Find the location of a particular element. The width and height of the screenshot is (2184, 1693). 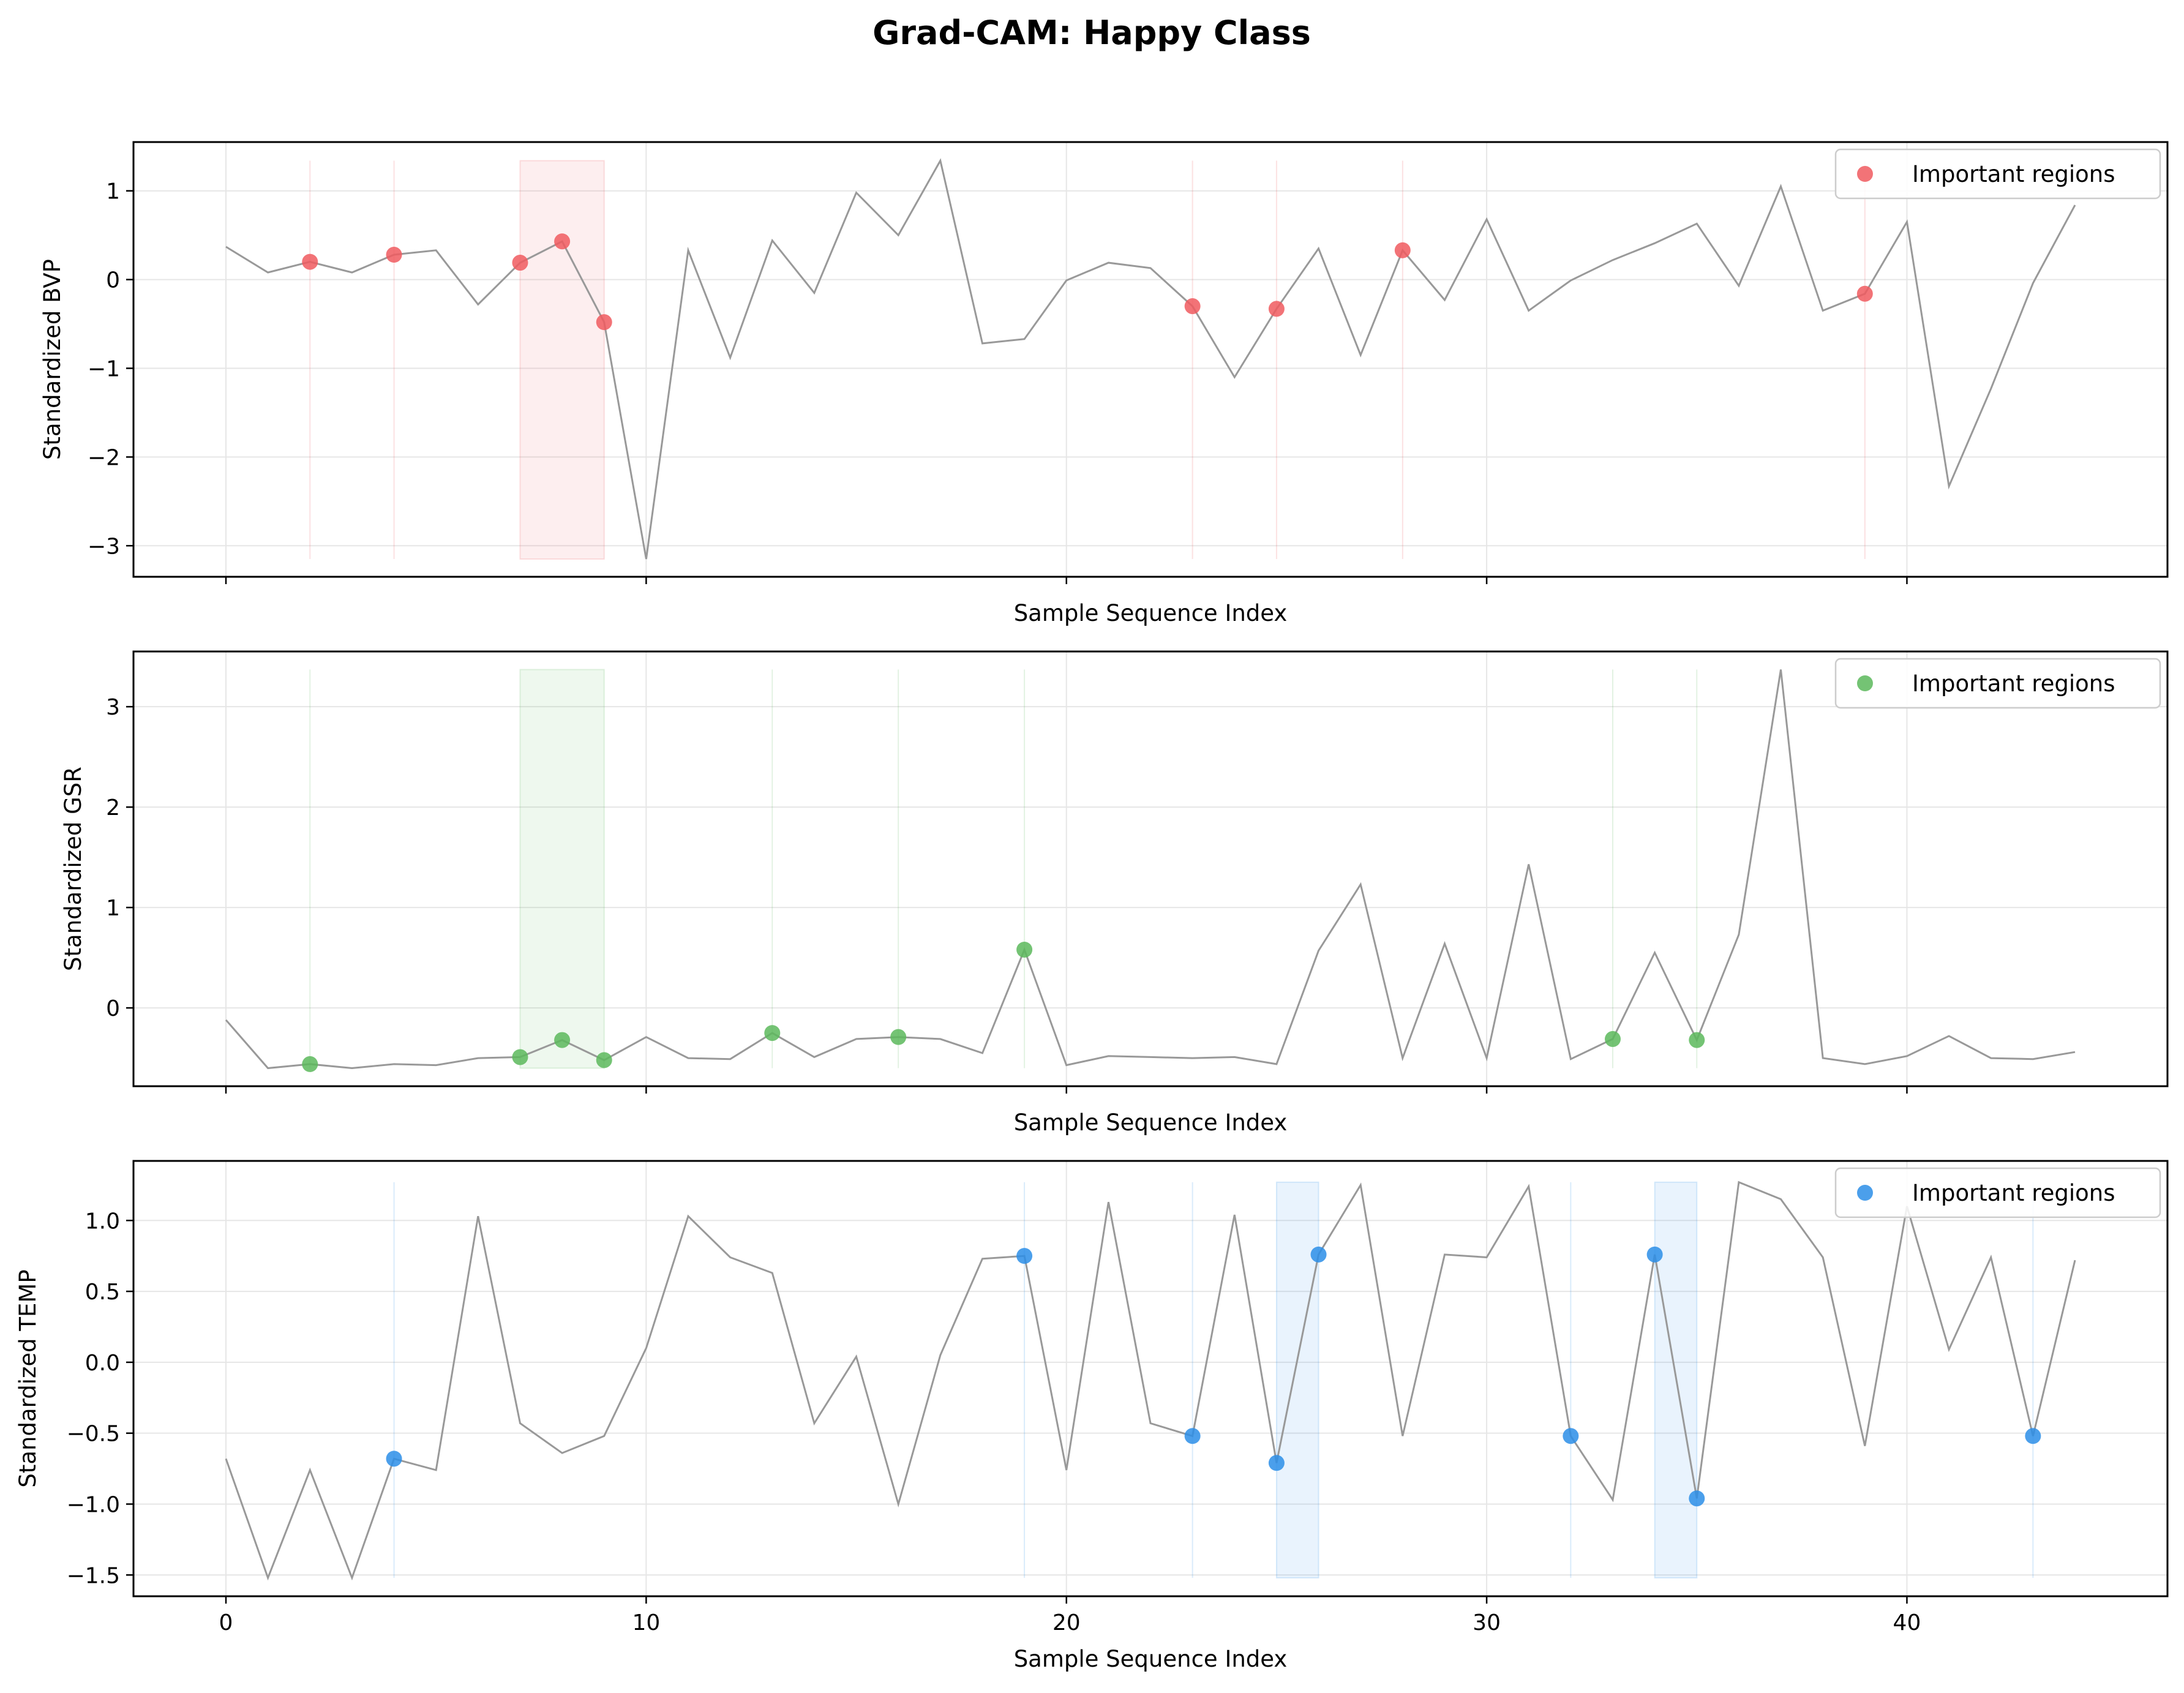

bvp-ytick-label: −2 is located at coordinates (104, 457).